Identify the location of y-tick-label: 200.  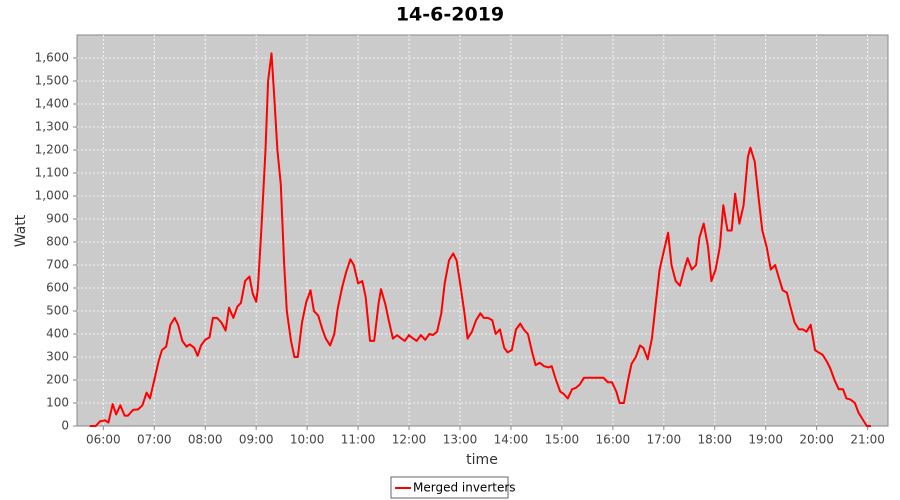
(57, 380).